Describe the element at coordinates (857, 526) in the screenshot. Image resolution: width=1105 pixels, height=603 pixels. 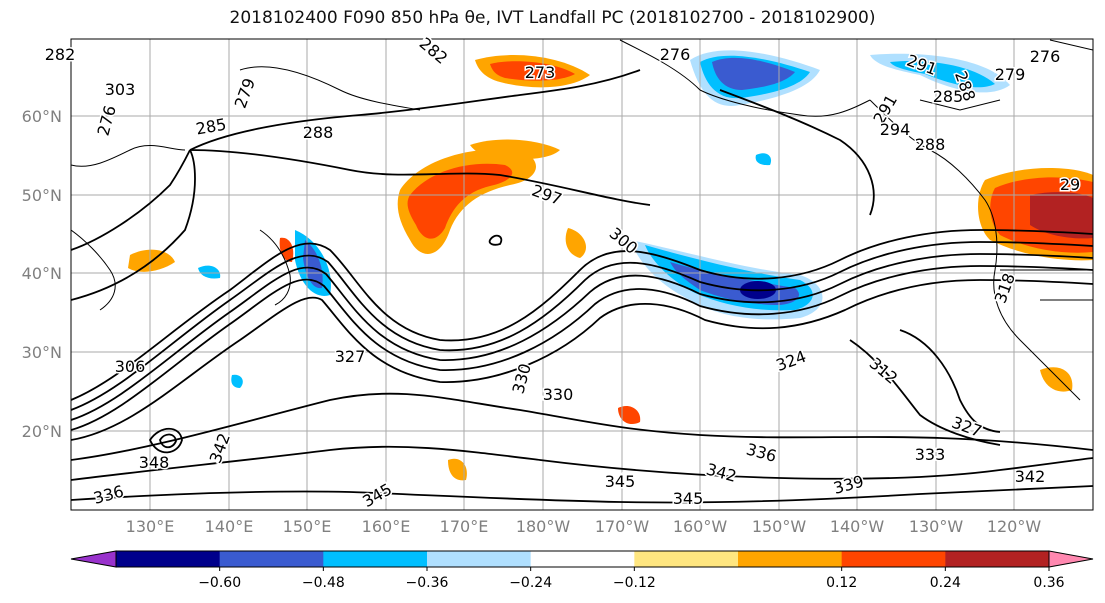
I see `lon-label-140w: 140°W` at that location.